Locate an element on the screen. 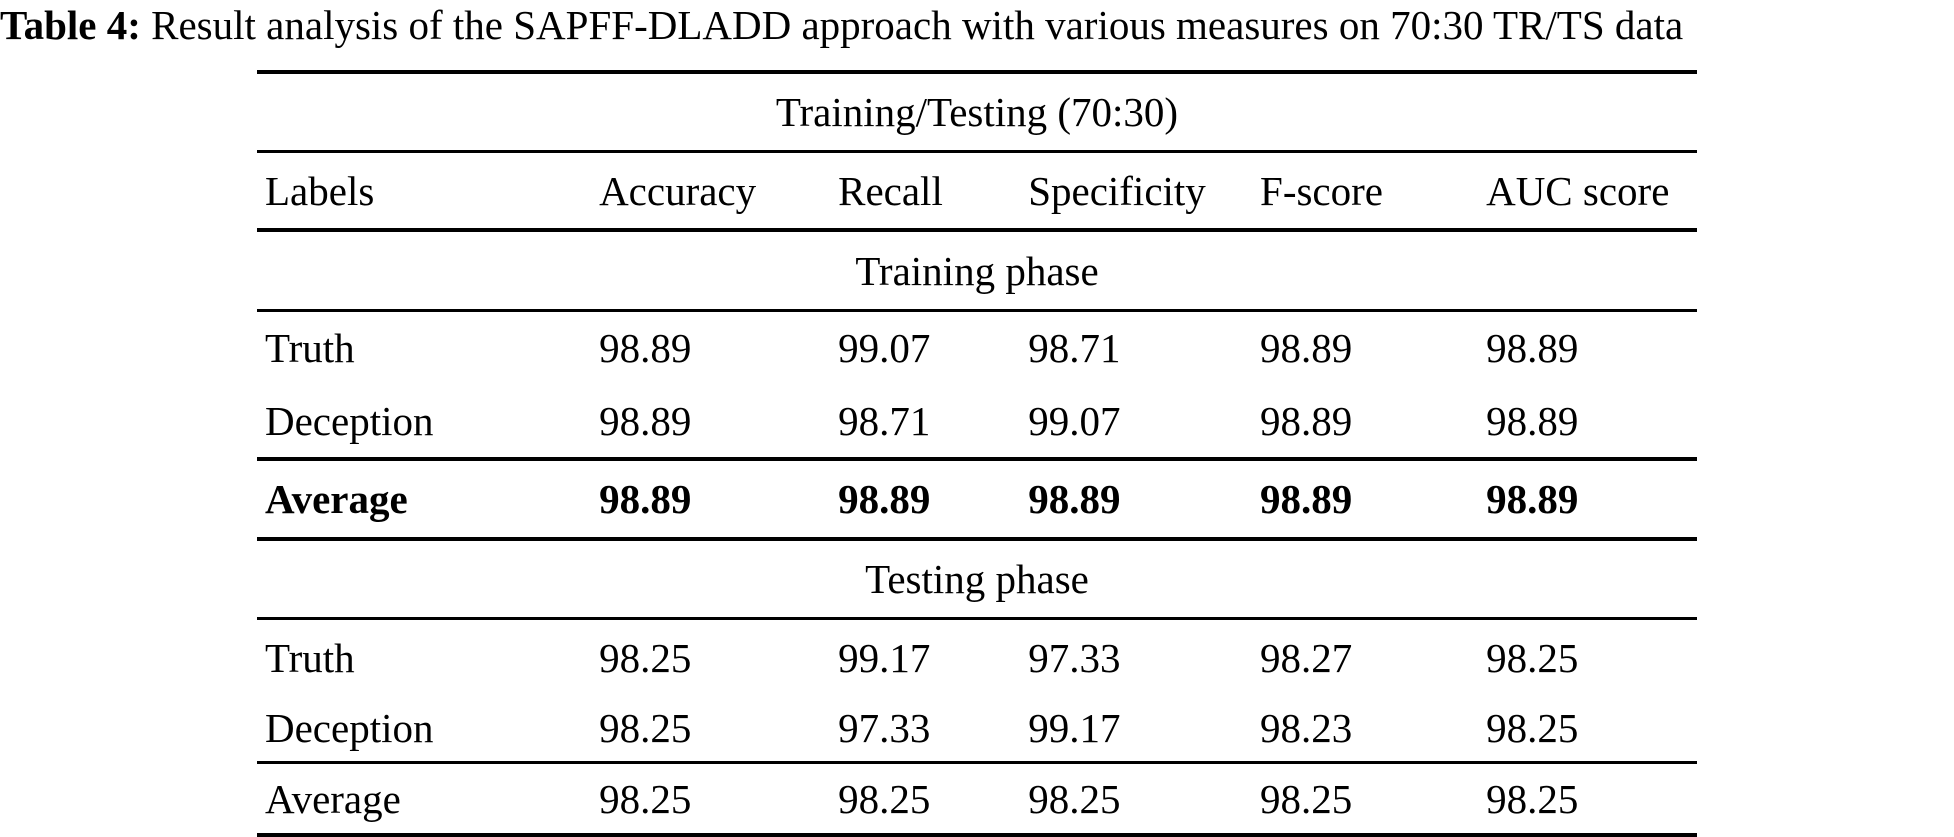  cell-specificity: 98.89 is located at coordinates (1074, 499).